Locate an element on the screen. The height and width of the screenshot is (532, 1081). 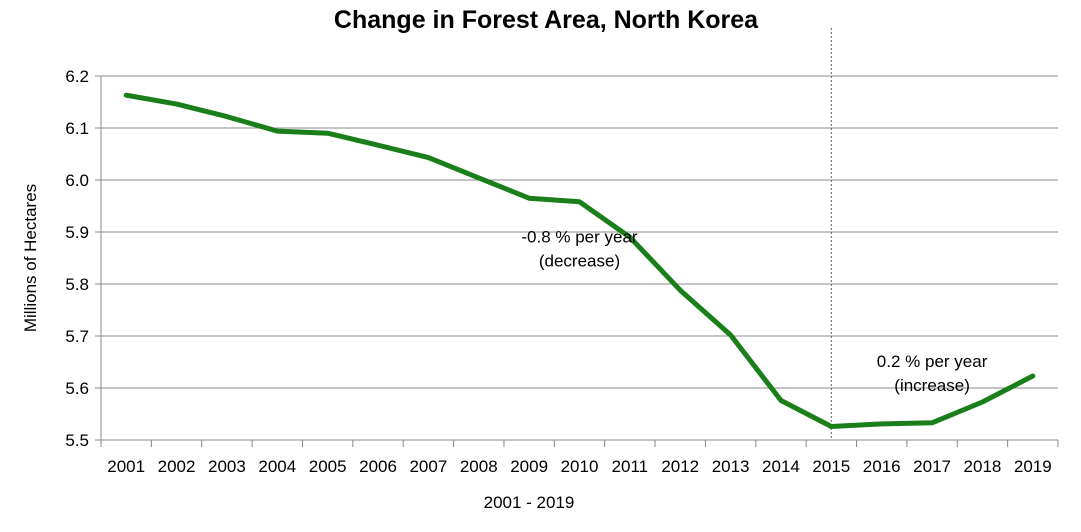
x-tick-label: 2016 is located at coordinates (882, 466).